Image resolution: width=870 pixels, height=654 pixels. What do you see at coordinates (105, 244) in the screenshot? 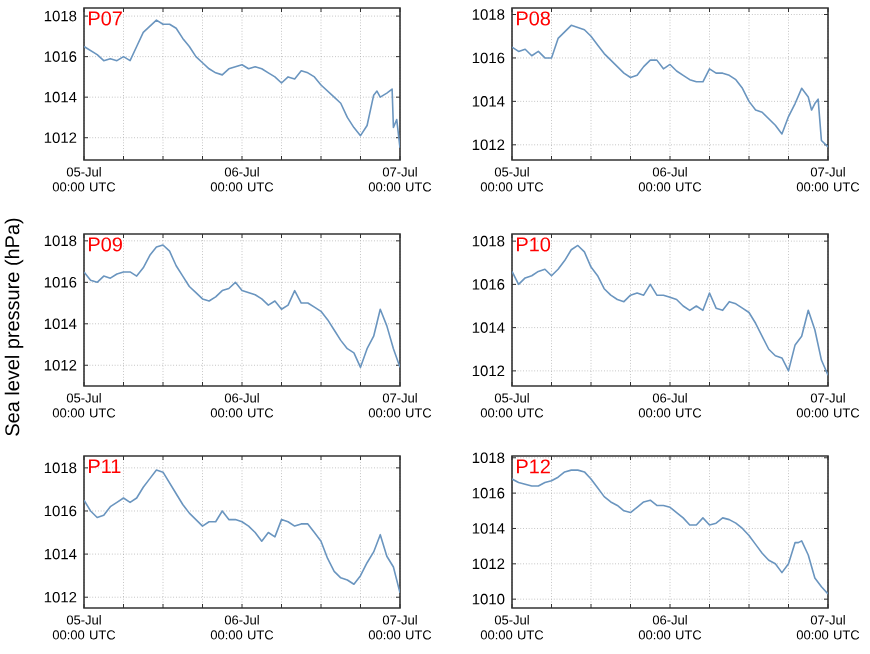
I see `chart-title: P09` at bounding box center [105, 244].